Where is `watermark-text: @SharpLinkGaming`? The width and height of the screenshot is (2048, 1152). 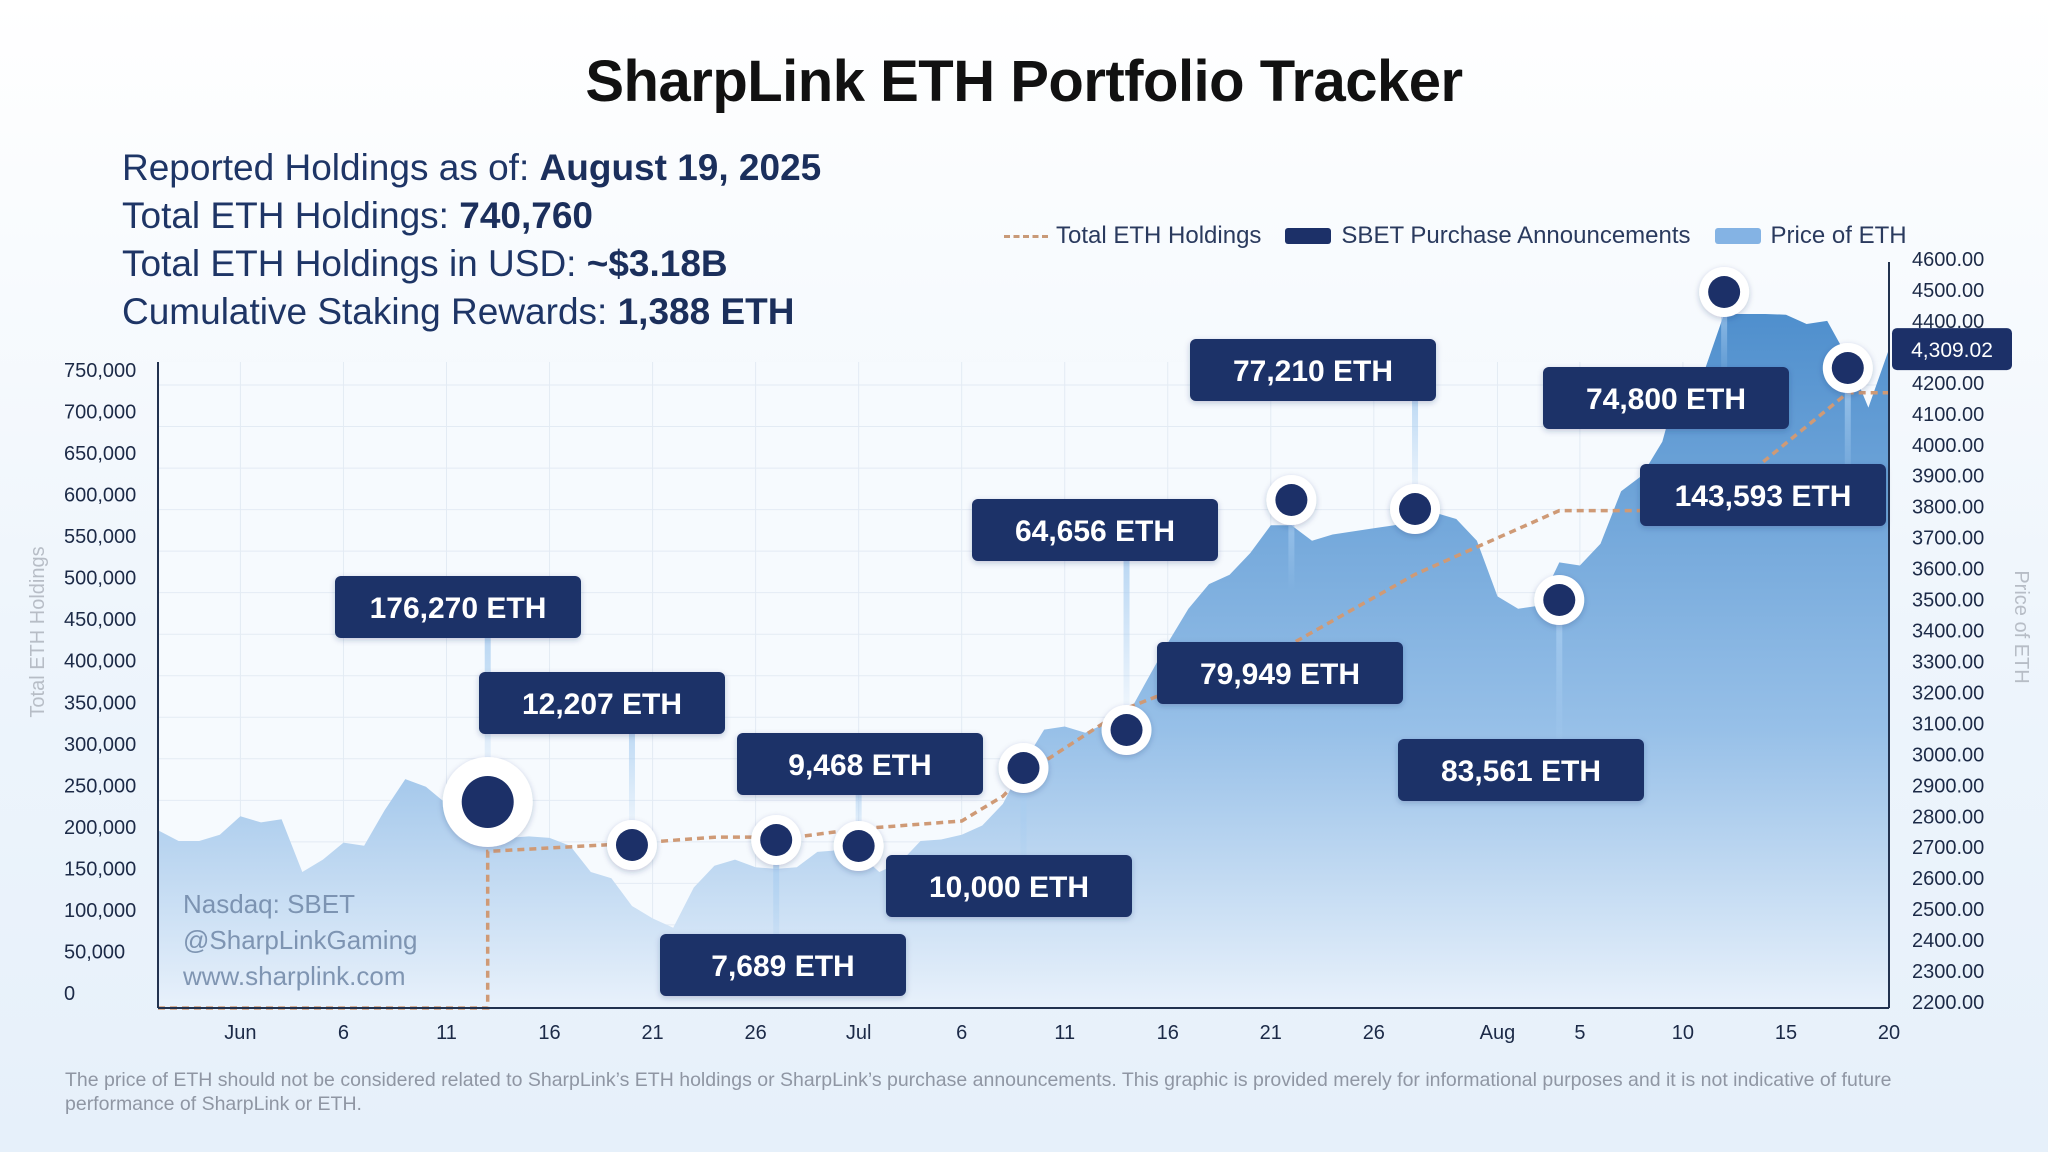
watermark-text: @SharpLinkGaming is located at coordinates (300, 940).